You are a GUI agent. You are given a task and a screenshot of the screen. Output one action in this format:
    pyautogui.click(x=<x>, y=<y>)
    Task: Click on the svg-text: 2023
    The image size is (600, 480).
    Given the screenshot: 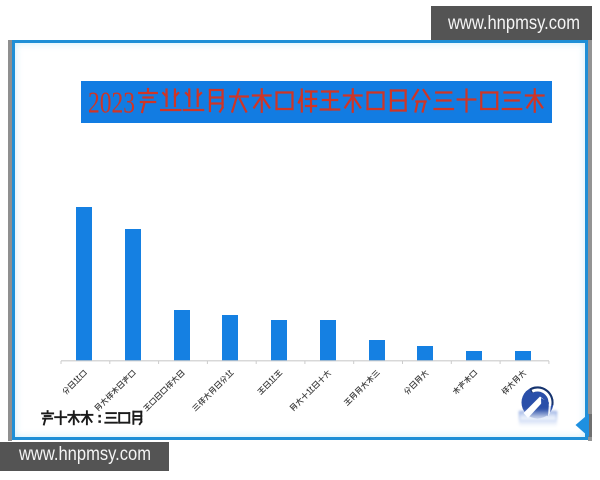 What is the action you would take?
    pyautogui.click(x=111, y=101)
    